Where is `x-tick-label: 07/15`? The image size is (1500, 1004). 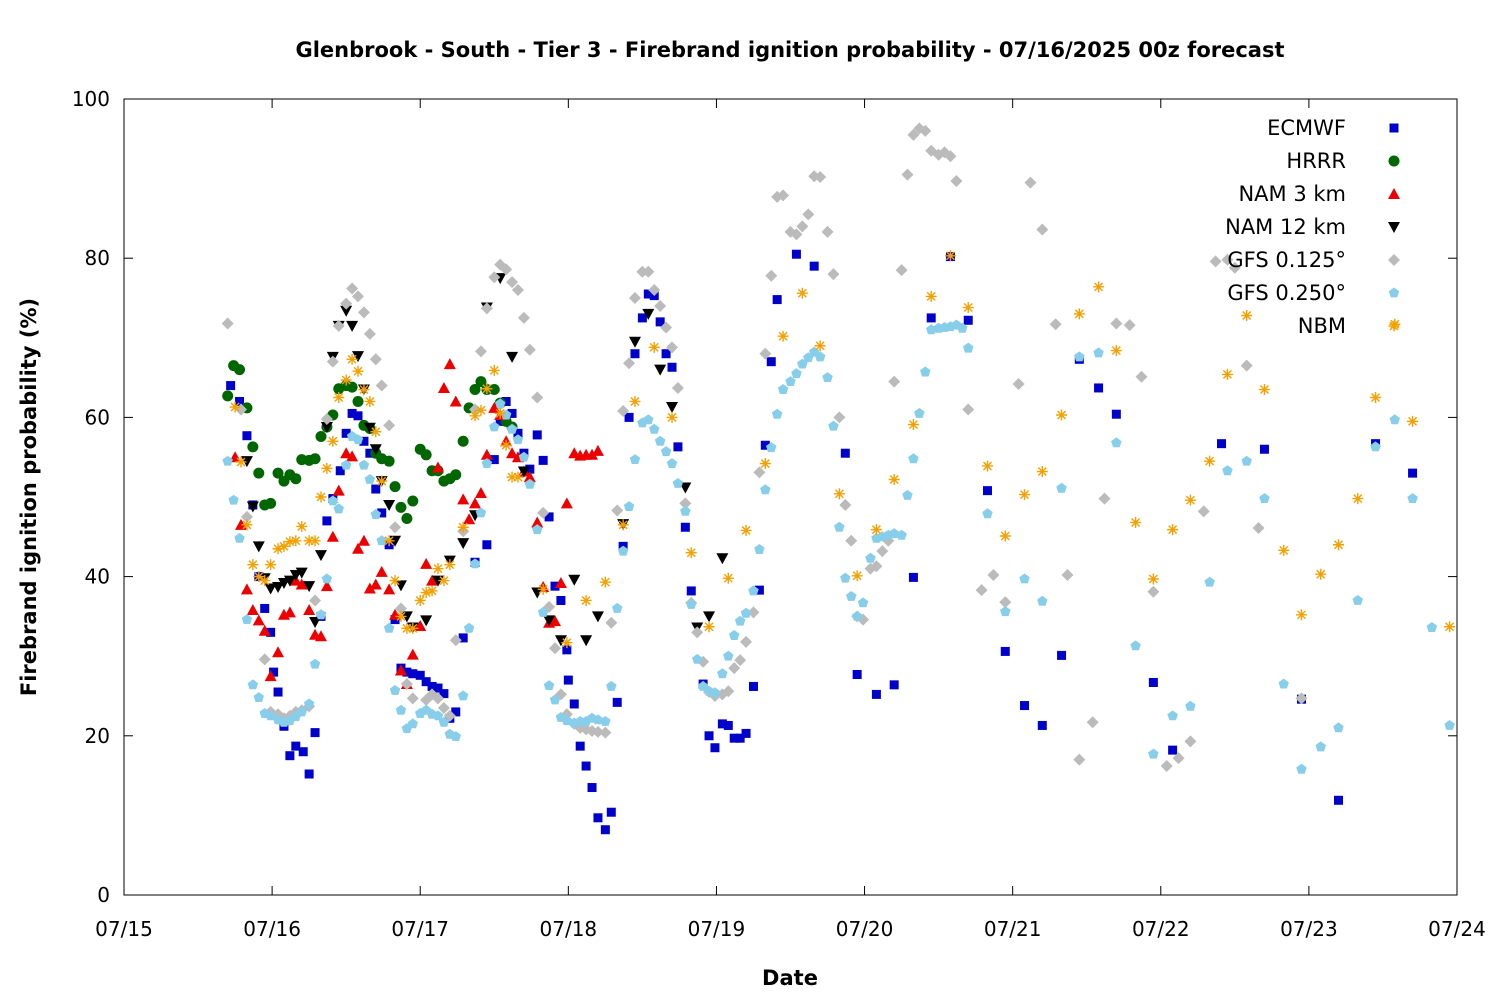
x-tick-label: 07/15 is located at coordinates (124, 929).